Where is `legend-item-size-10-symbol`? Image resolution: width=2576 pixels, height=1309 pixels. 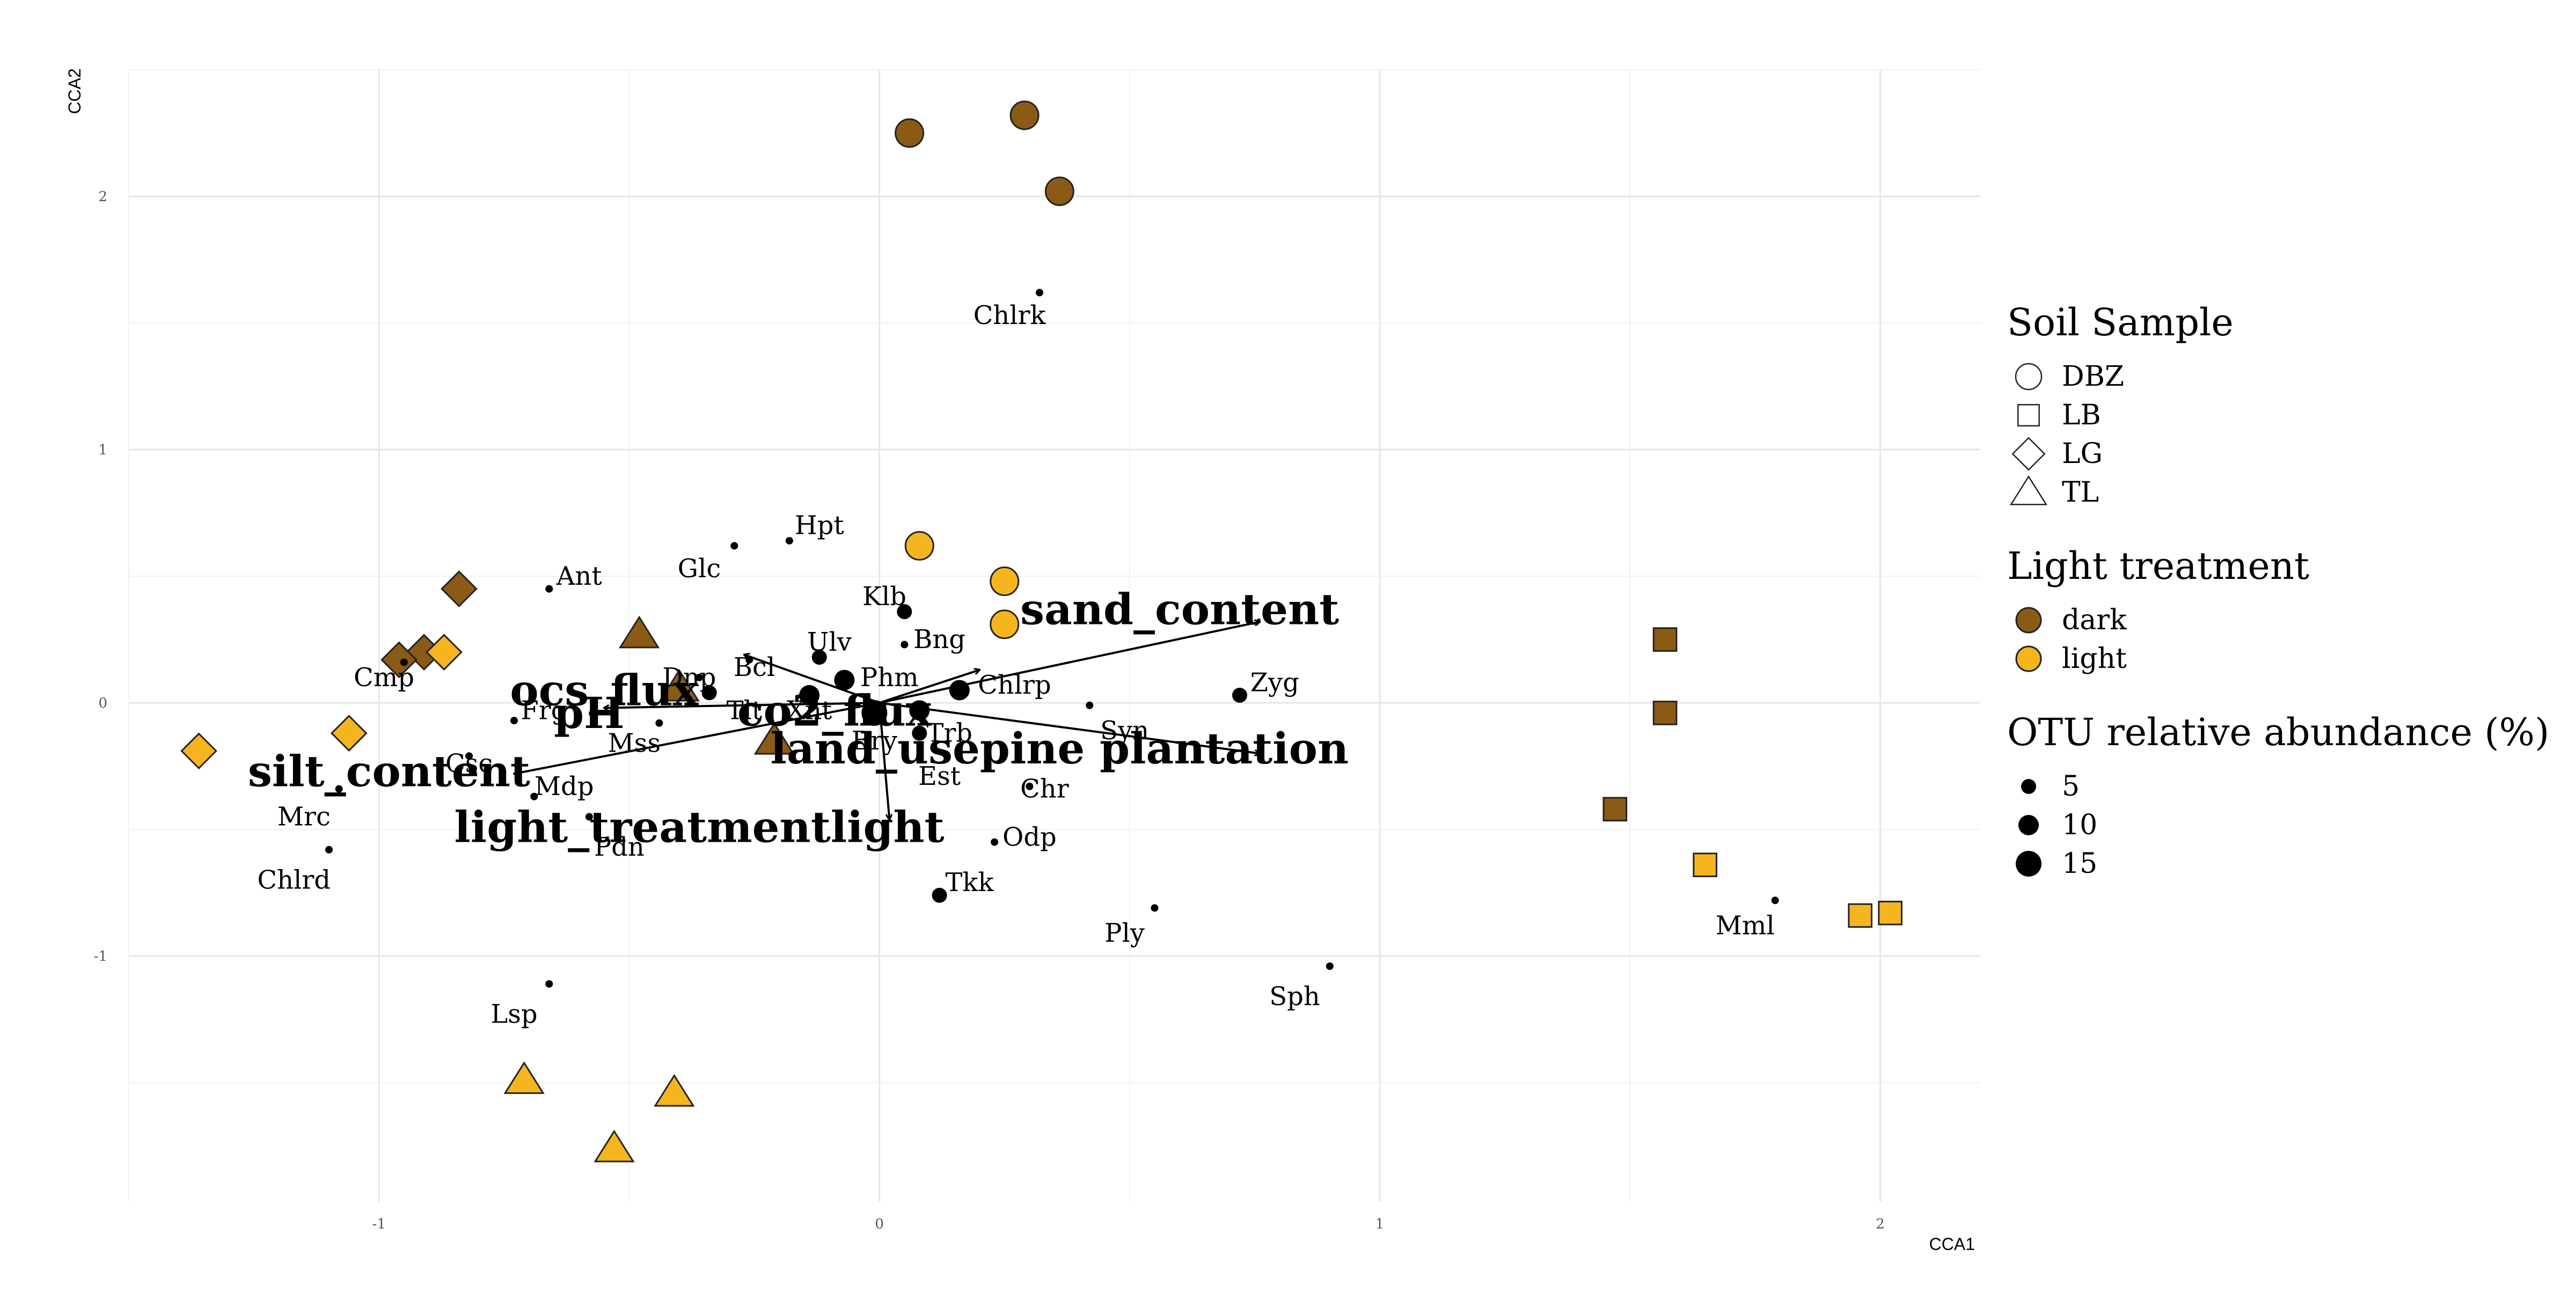
legend-item-size-10-symbol is located at coordinates (2028, 825).